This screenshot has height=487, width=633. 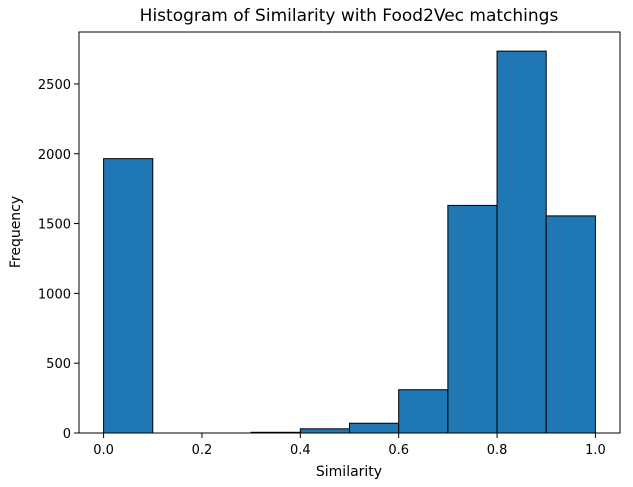 I want to click on x-tick-label: 0.4, so click(x=300, y=450).